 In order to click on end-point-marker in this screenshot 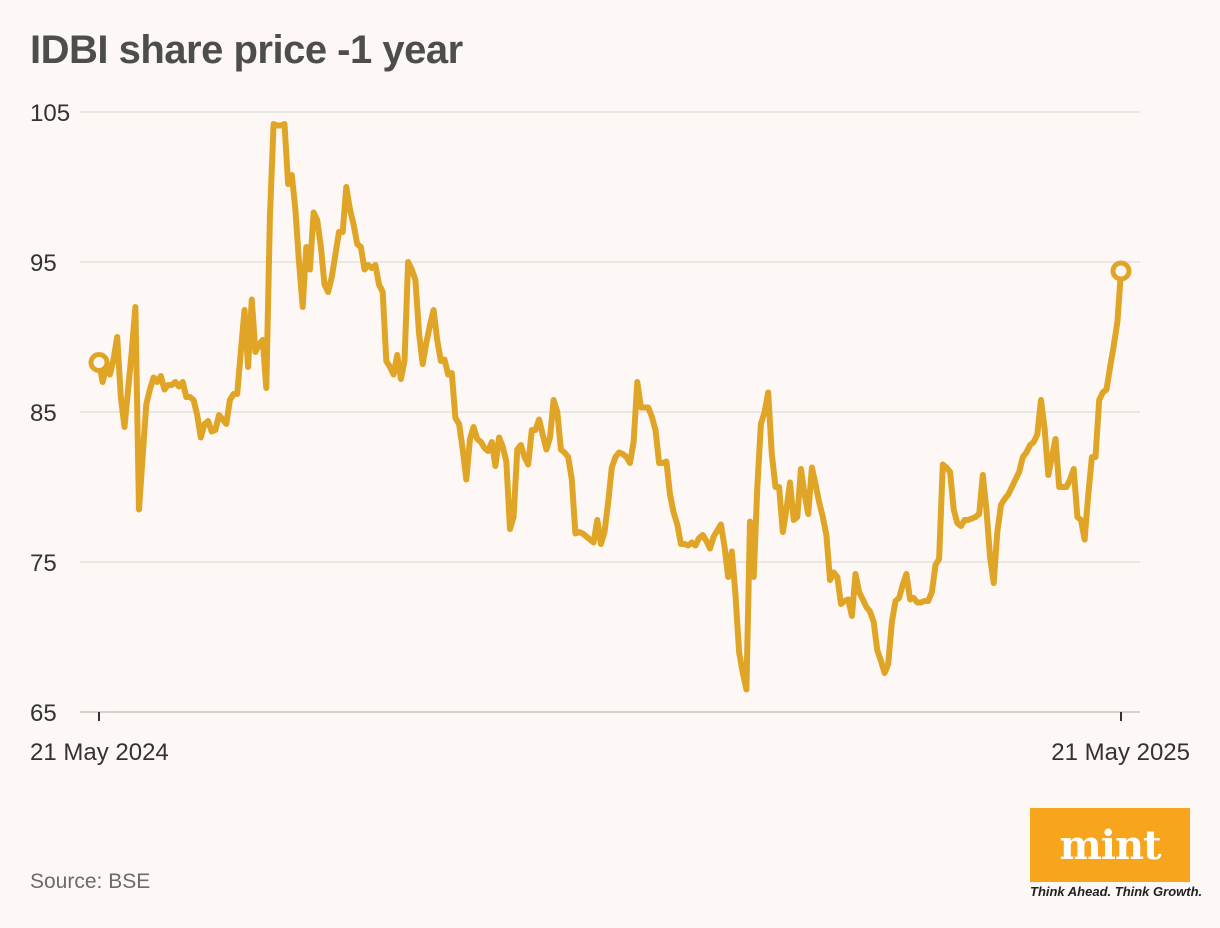, I will do `click(1121, 271)`.